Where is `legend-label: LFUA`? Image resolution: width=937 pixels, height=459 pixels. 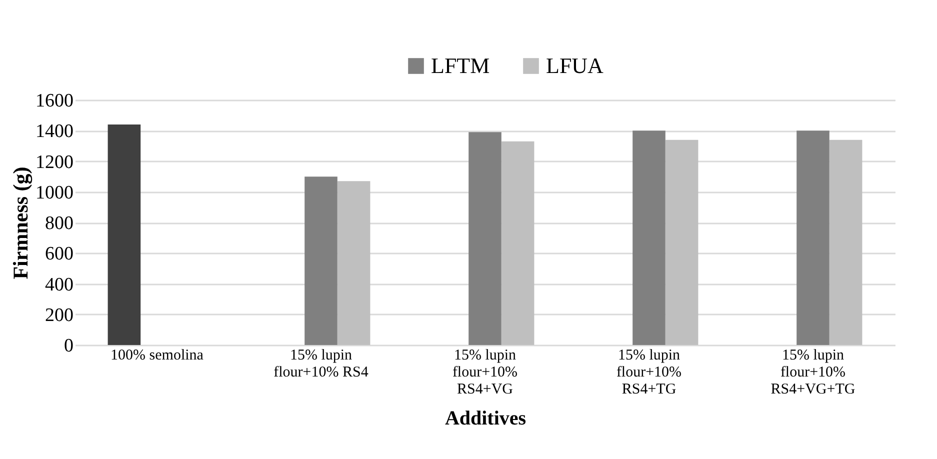
legend-label: LFUA is located at coordinates (575, 65).